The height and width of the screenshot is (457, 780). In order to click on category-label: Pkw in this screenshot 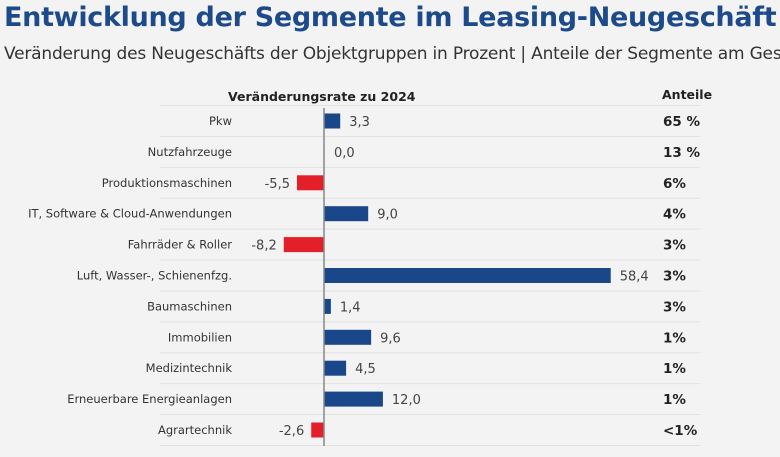, I will do `click(220, 121)`.